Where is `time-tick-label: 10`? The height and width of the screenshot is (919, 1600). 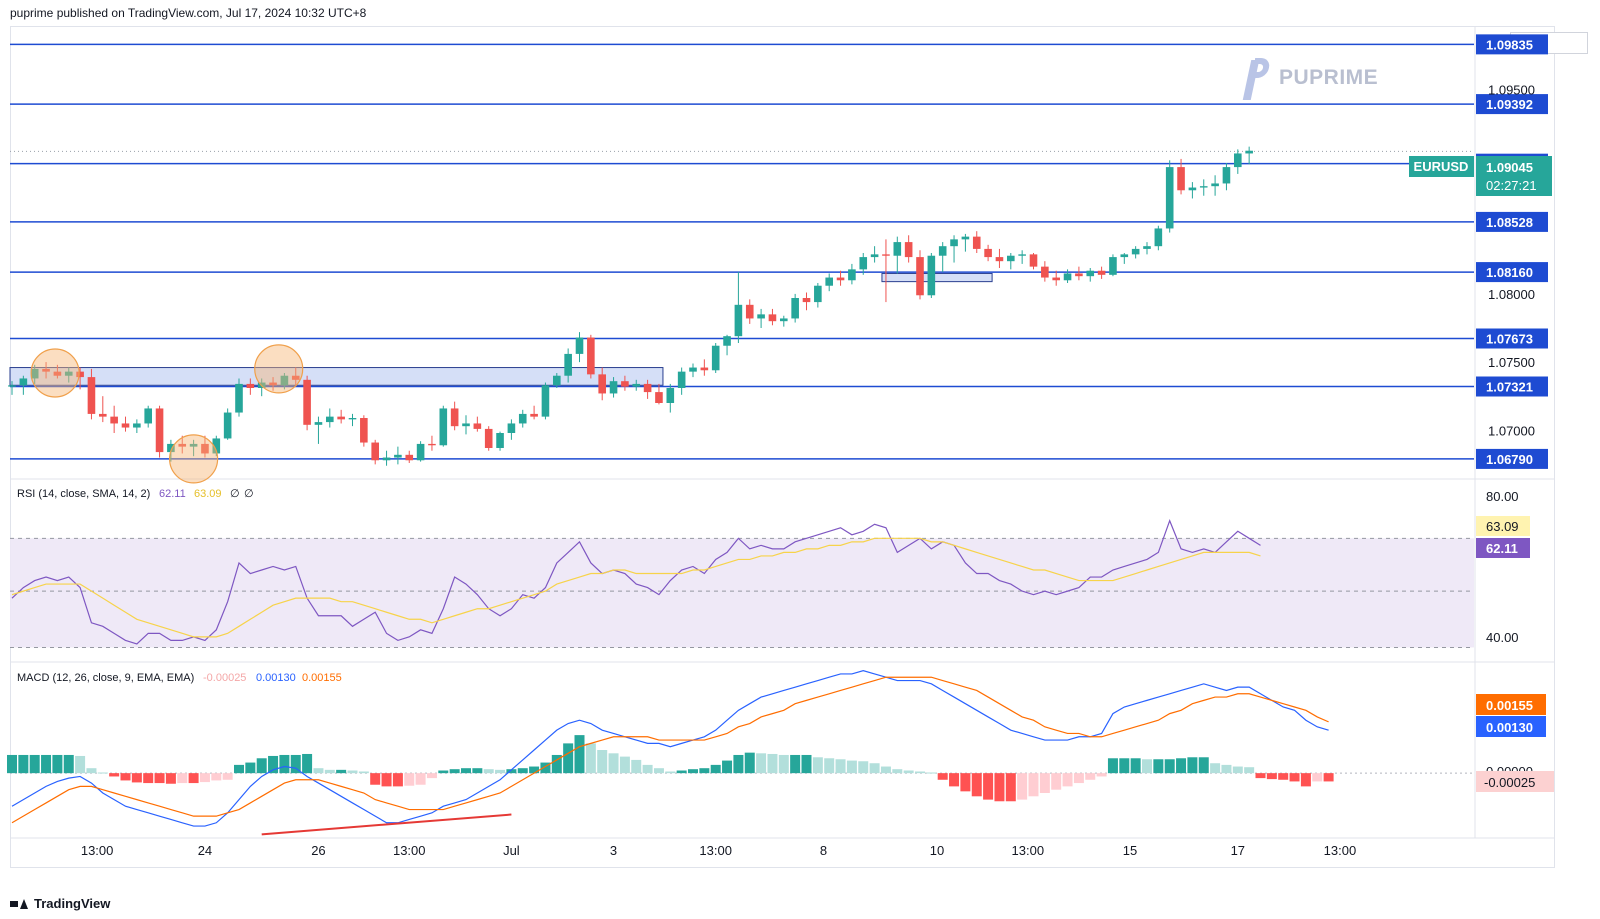
time-tick-label: 10 is located at coordinates (937, 850).